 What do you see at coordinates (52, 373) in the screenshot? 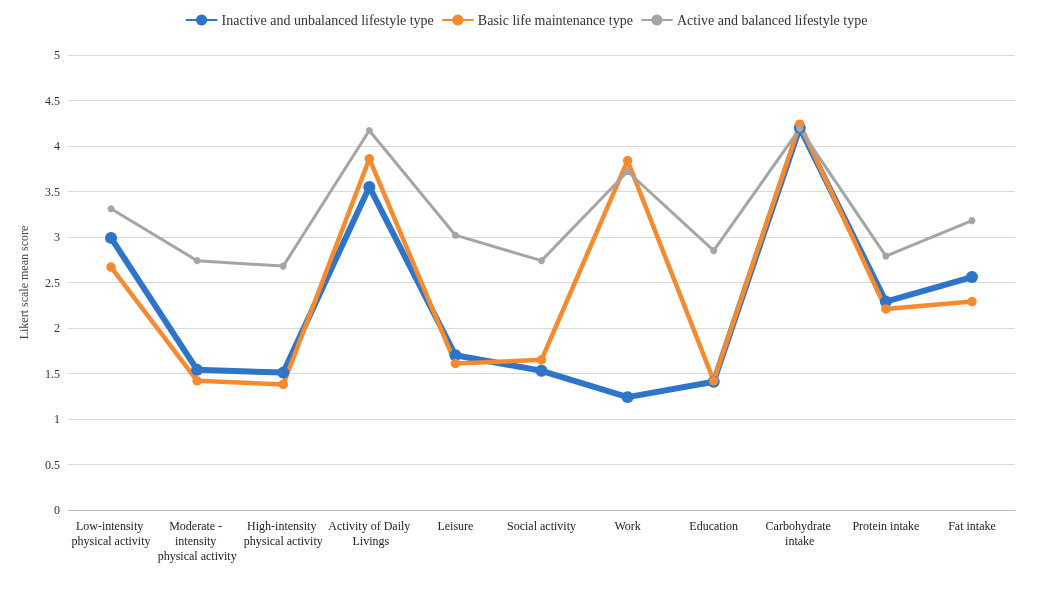
I see `y-tick-label: 1.5` at bounding box center [52, 373].